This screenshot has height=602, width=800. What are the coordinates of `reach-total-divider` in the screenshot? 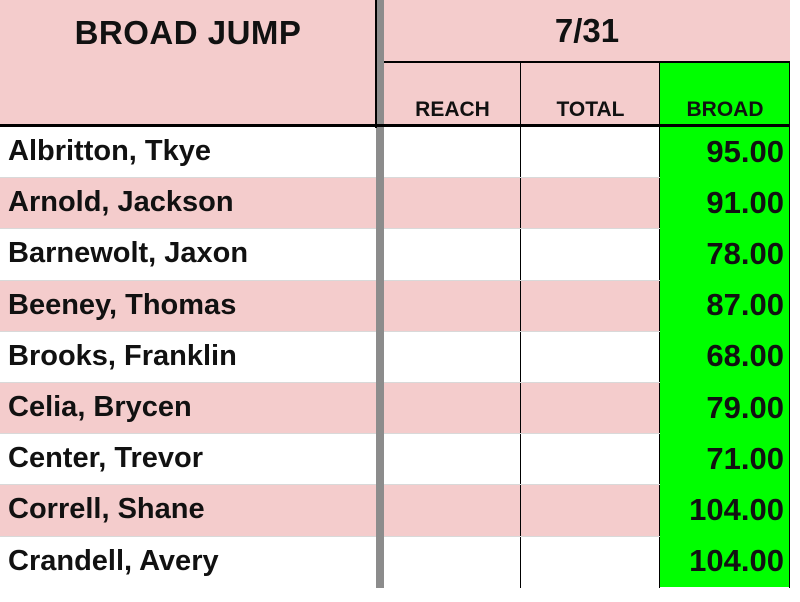 It's located at (520, 325).